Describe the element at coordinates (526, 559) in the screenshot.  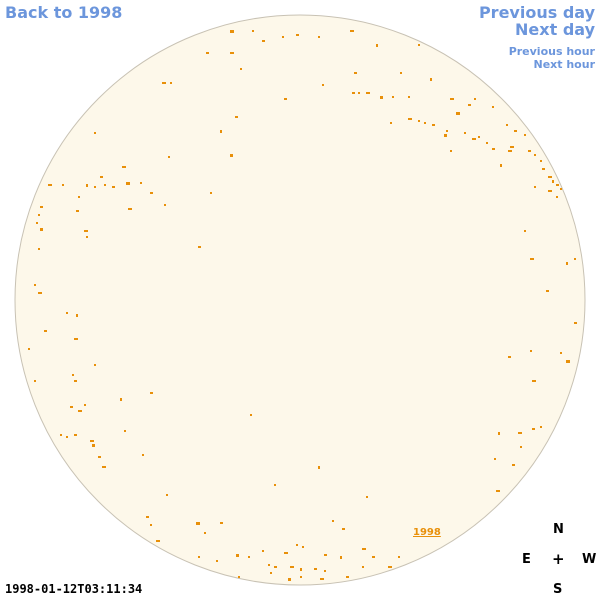
I see `compass-east-label: E` at that location.